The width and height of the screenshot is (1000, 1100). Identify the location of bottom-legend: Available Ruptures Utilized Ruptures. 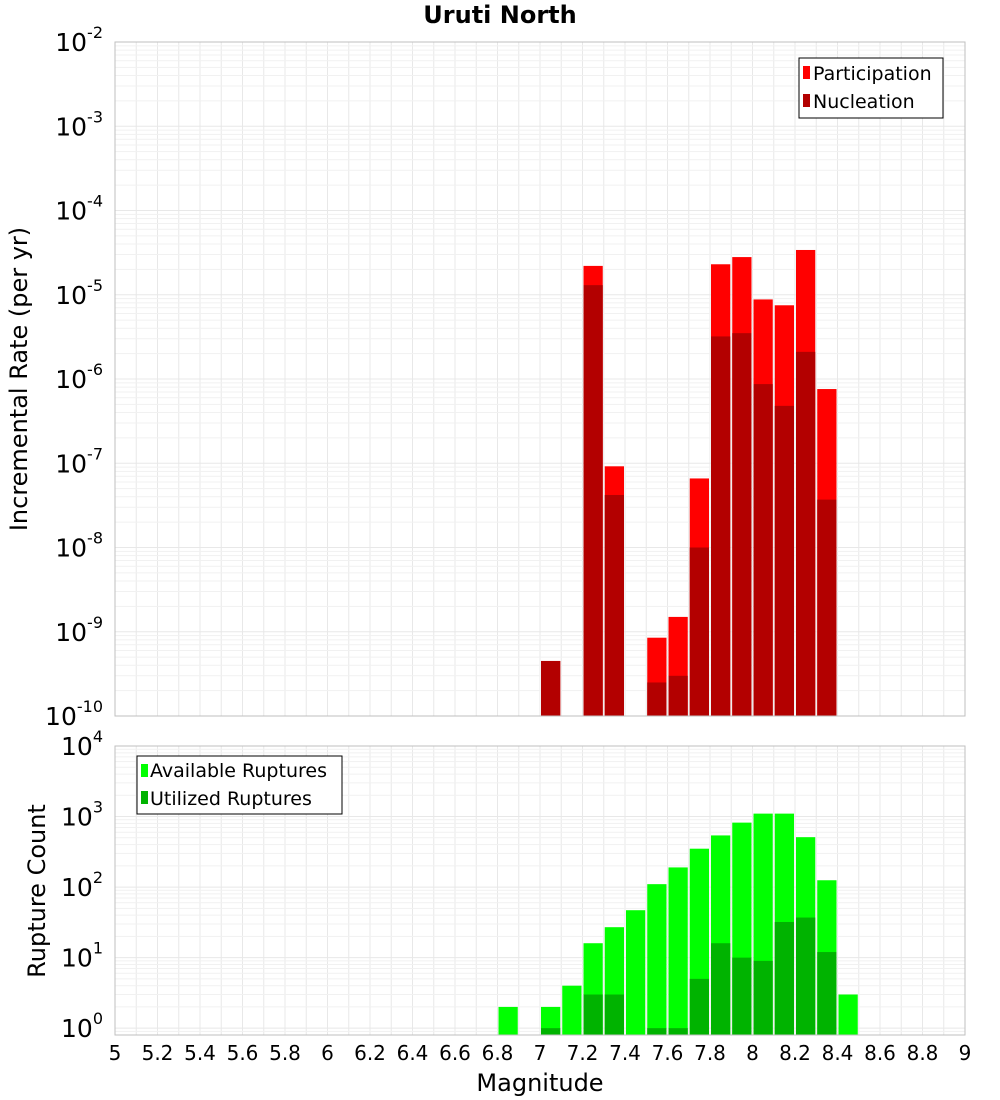
(239, 785).